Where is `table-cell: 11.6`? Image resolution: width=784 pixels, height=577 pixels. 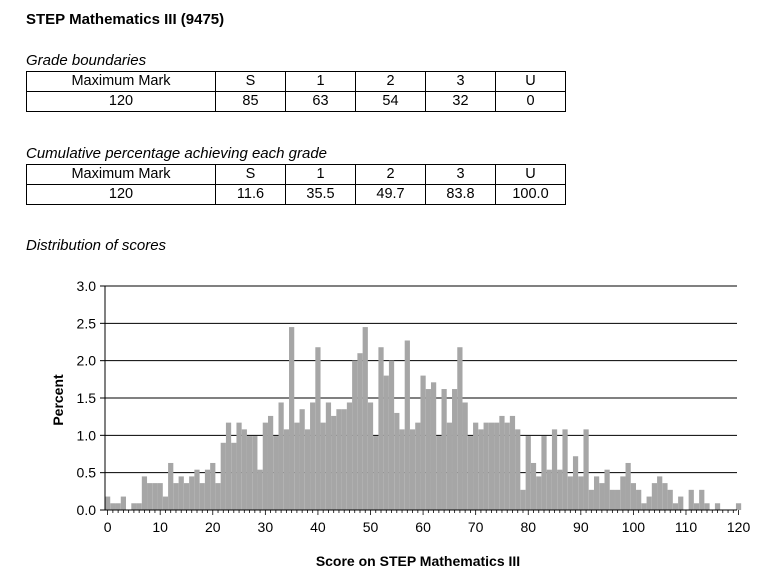
table-cell: 11.6 is located at coordinates (250, 194).